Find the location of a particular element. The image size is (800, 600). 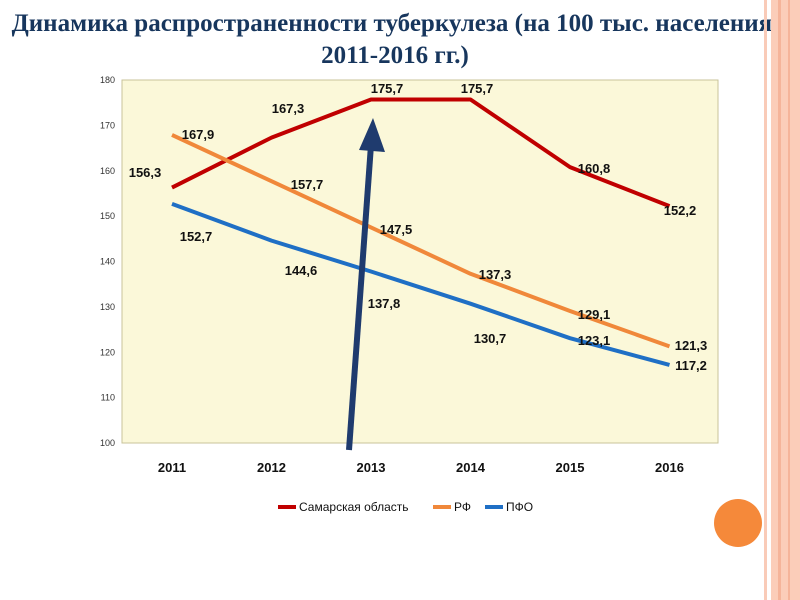

data-label: 156,3 is located at coordinates (145, 172).